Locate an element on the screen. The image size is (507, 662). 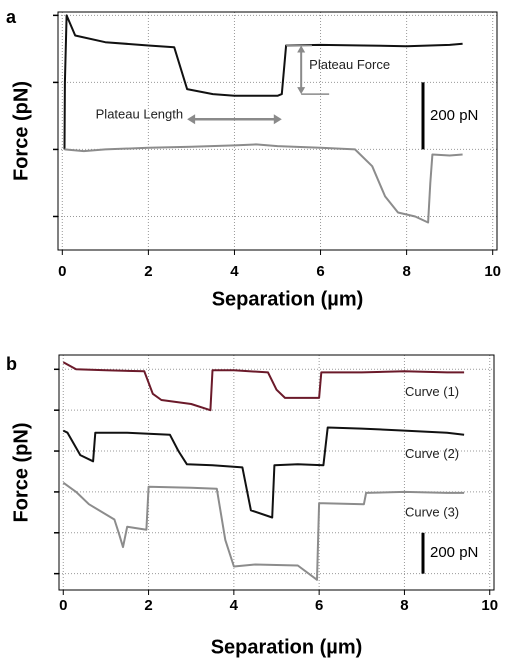
legend-label: Curve (3) is located at coordinates (432, 511).